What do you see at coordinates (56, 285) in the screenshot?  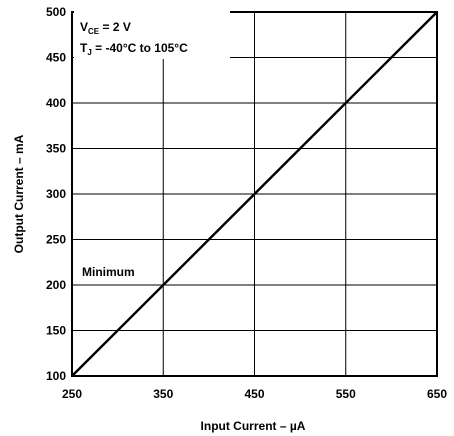 I see `y-tick-label: 200` at bounding box center [56, 285].